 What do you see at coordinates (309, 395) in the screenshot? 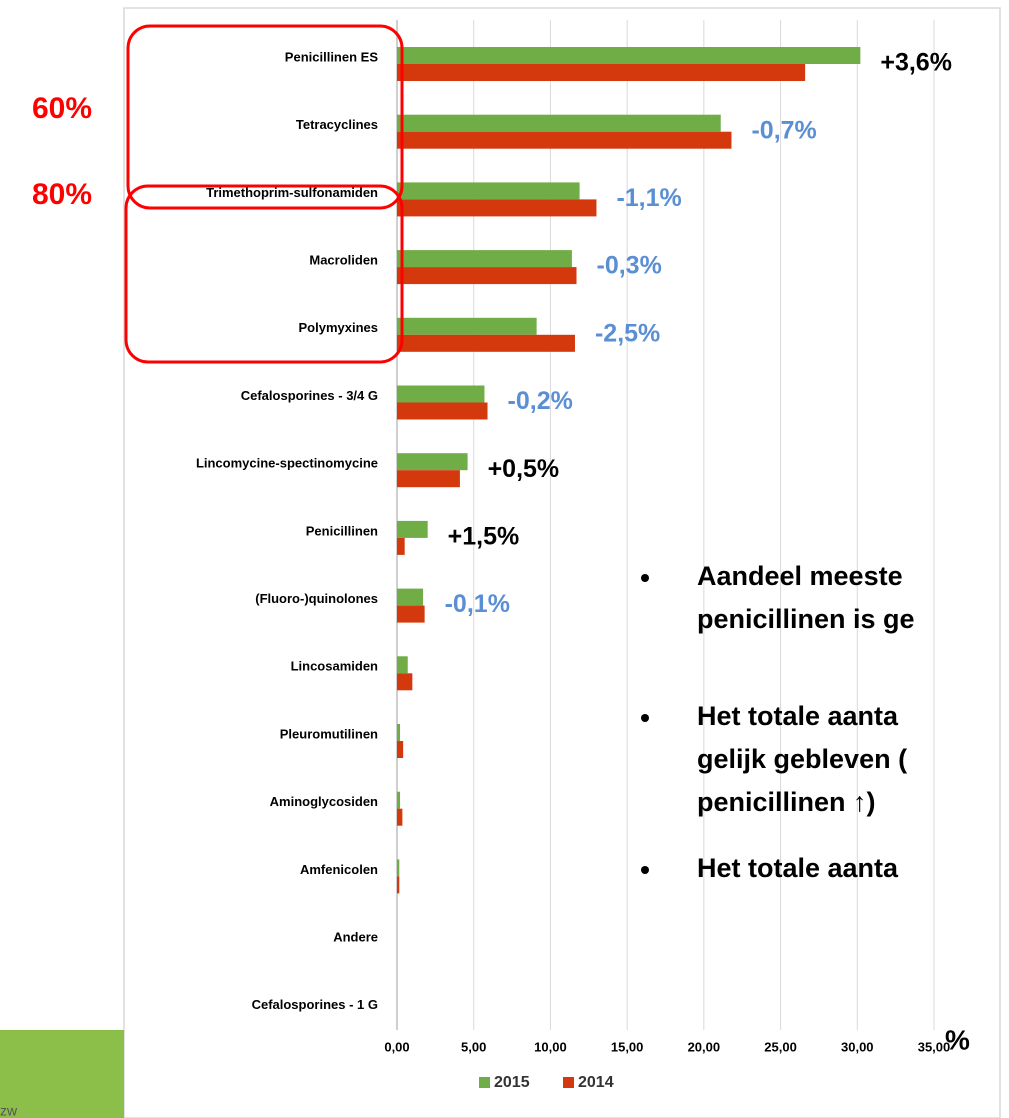
I see `category-label: Cefalosporines - 3/4 G` at bounding box center [309, 395].